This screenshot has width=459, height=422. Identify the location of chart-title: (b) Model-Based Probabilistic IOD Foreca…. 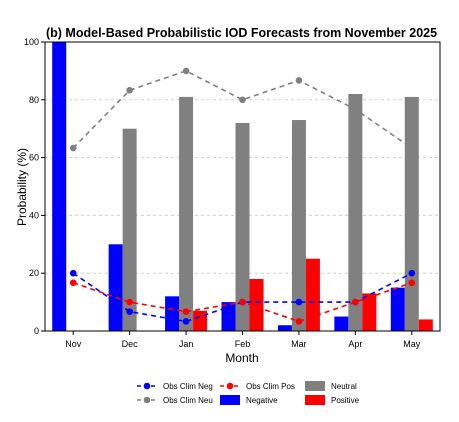
(241, 33).